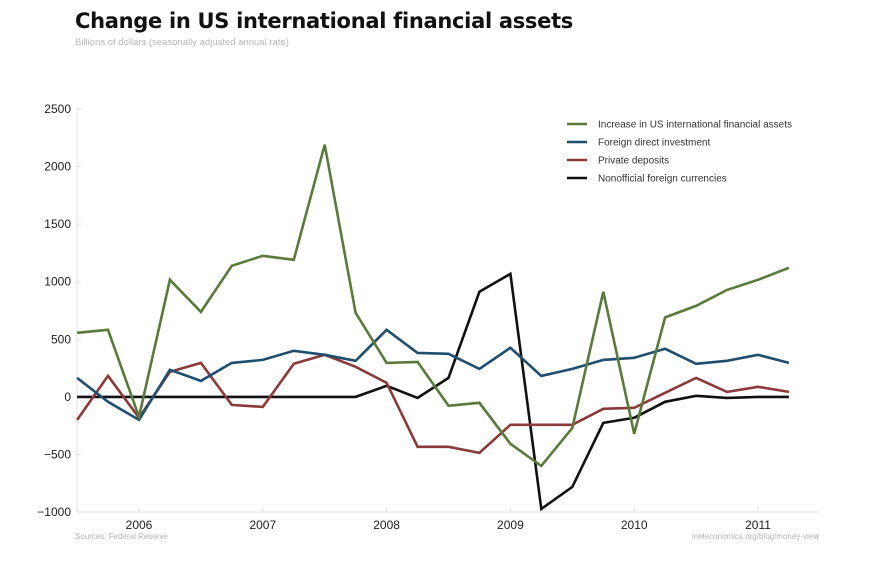 The height and width of the screenshot is (586, 889). I want to click on legend-label: Nonofficial foreign currencies, so click(662, 179).